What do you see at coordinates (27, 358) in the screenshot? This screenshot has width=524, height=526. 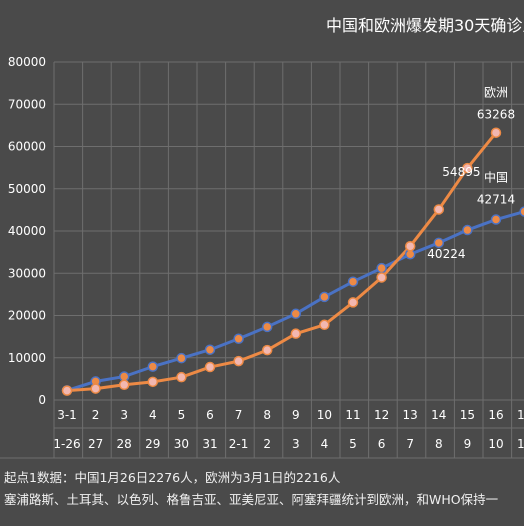 I see `y-tick-label: 10000` at bounding box center [27, 358].